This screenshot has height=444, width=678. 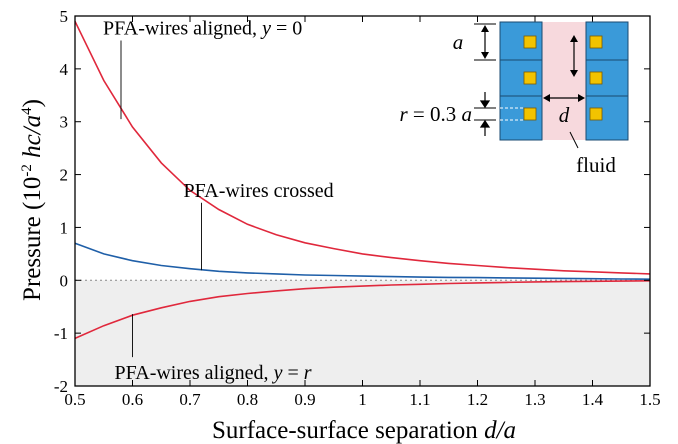 What do you see at coordinates (458, 42) in the screenshot?
I see `period-label: a` at bounding box center [458, 42].